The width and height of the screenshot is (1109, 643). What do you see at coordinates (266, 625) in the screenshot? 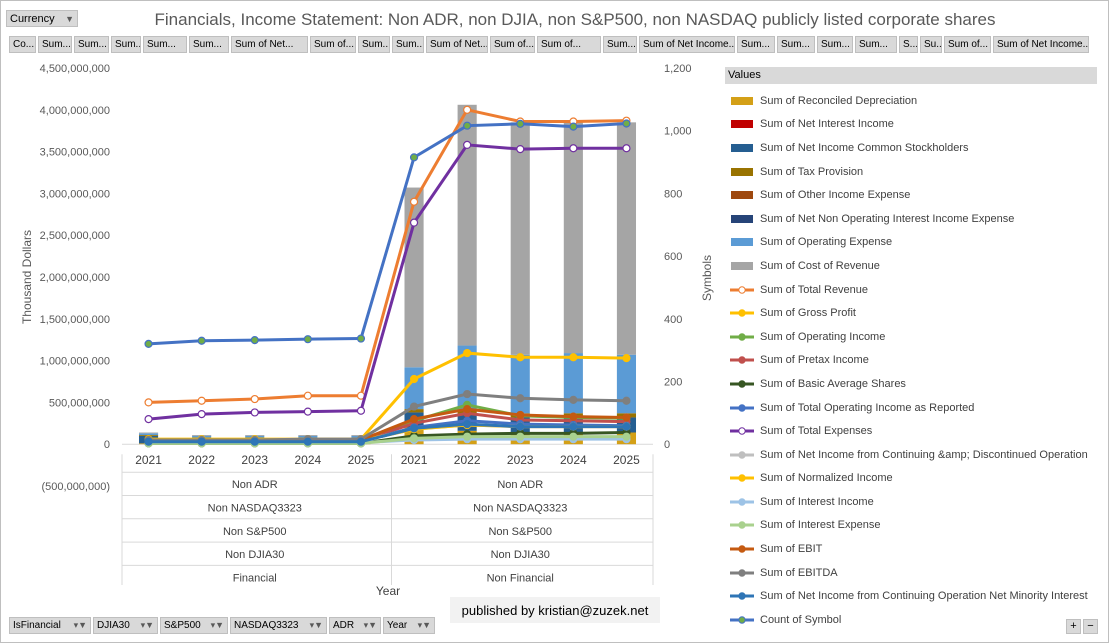
I see `row-filter-label: NASDAQ3323` at bounding box center [266, 625].